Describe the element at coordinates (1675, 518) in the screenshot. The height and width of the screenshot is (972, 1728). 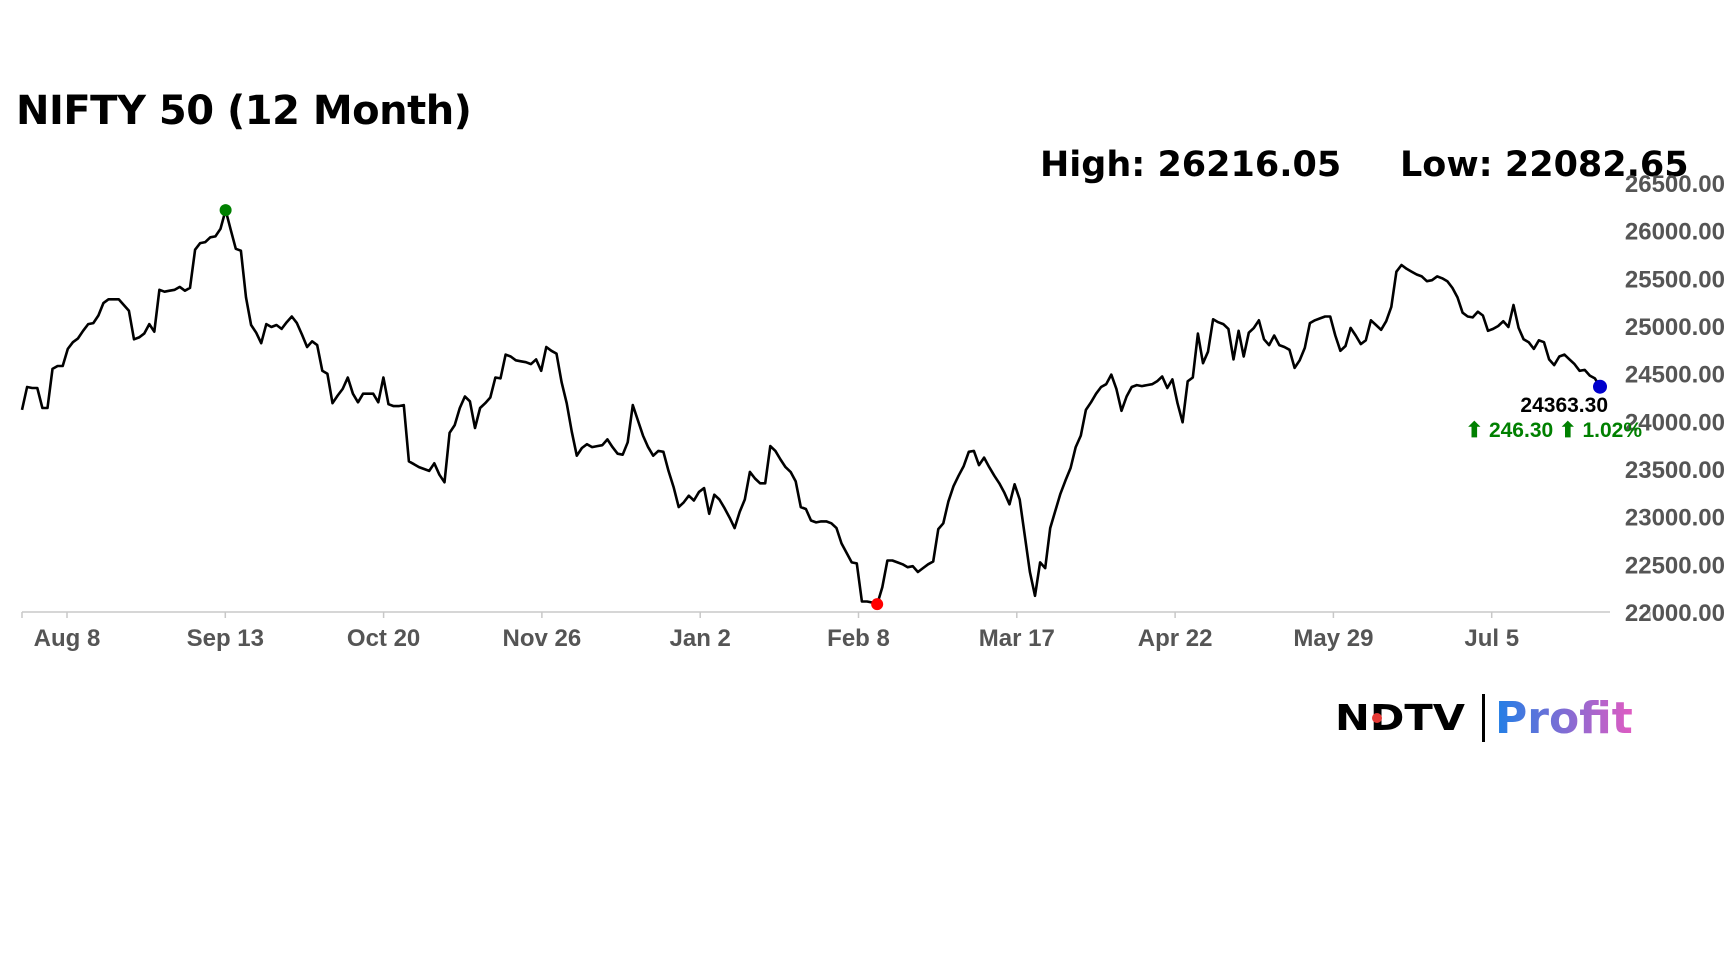
I see `y-tick-label: 23000.00` at that location.